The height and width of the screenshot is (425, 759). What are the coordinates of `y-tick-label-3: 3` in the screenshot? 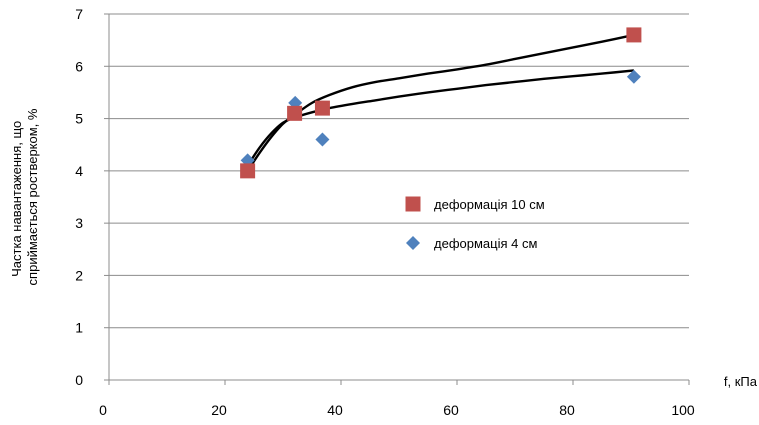 It's located at (79, 223).